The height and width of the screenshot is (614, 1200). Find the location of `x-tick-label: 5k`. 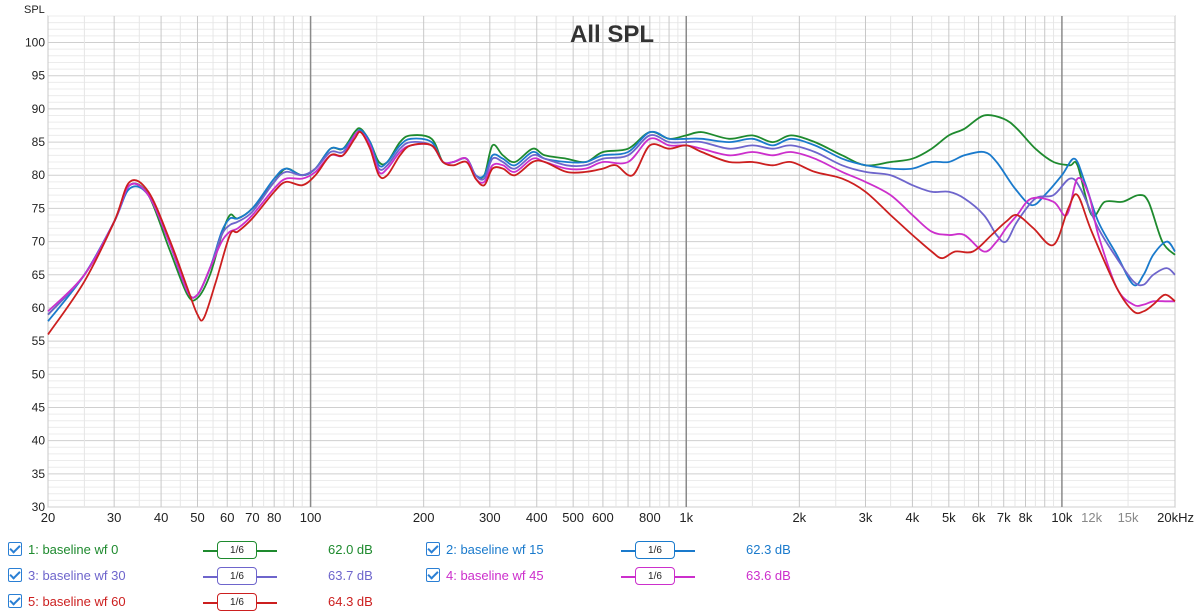

x-tick-label: 5k is located at coordinates (949, 517).